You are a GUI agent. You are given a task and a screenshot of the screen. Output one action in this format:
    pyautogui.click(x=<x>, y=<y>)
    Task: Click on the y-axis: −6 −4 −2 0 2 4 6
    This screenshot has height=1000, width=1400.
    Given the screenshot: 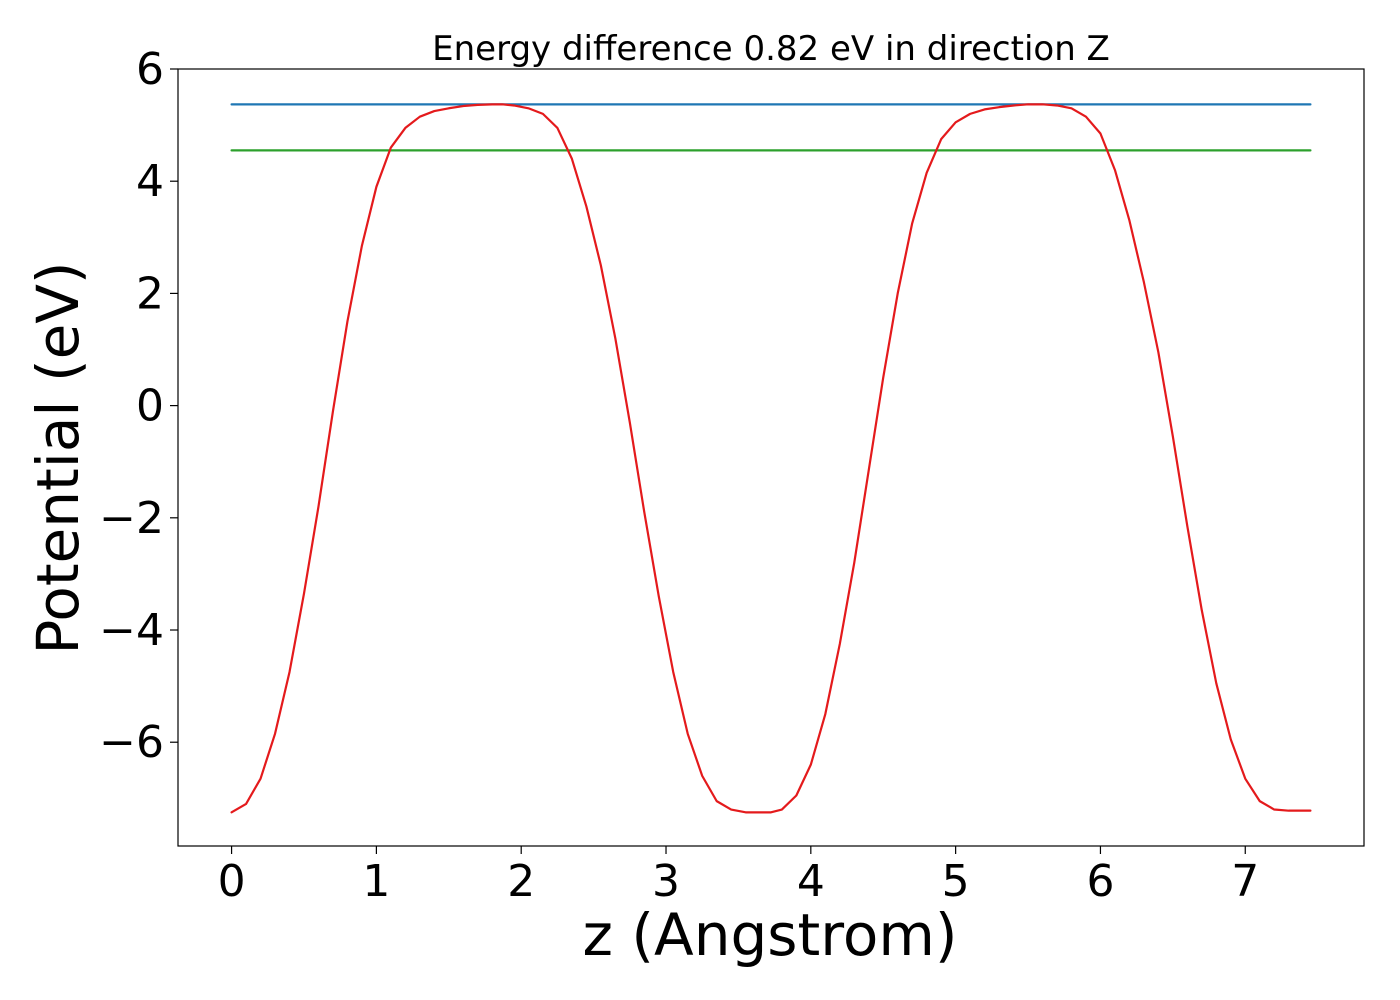 What is the action you would take?
    pyautogui.click(x=138, y=406)
    